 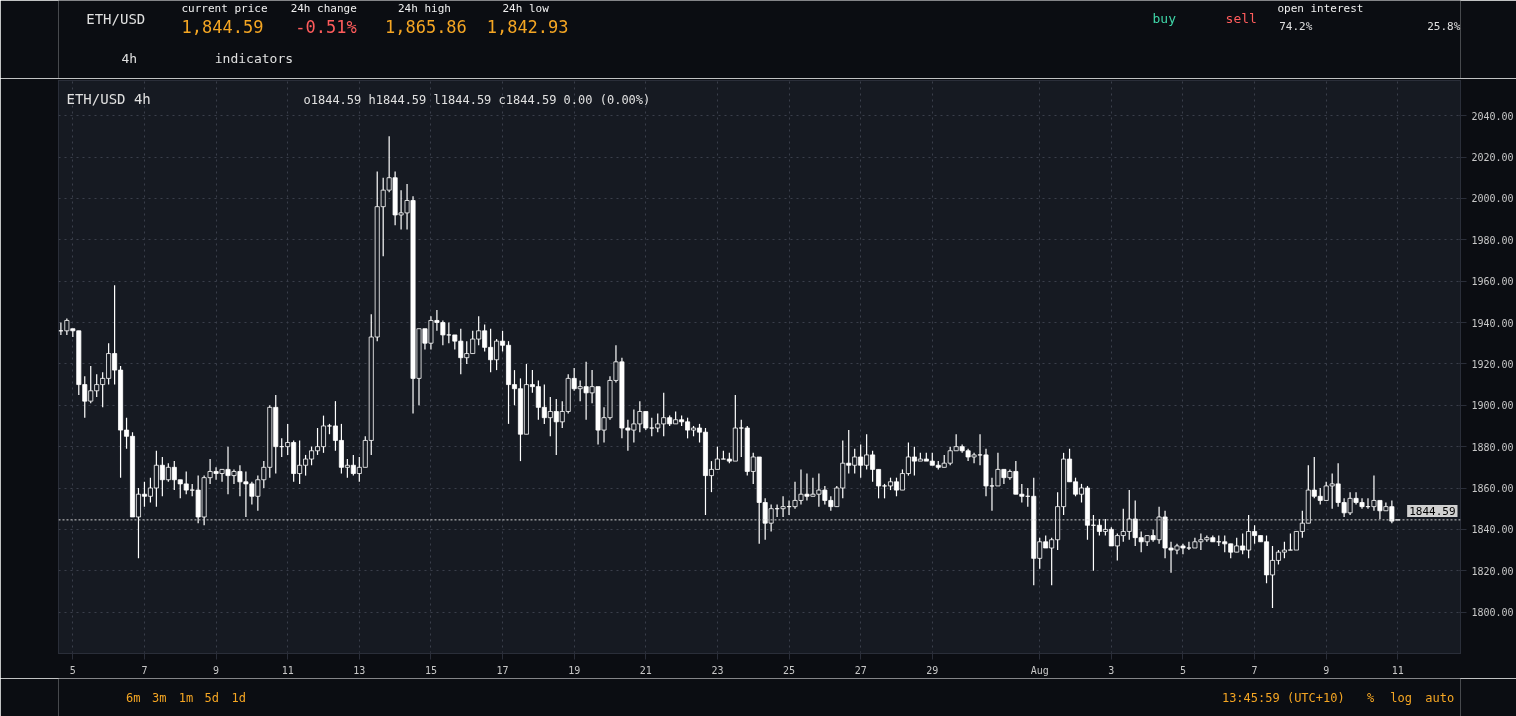 I want to click on y-tick-label: 1820.00, so click(x=1492, y=571).